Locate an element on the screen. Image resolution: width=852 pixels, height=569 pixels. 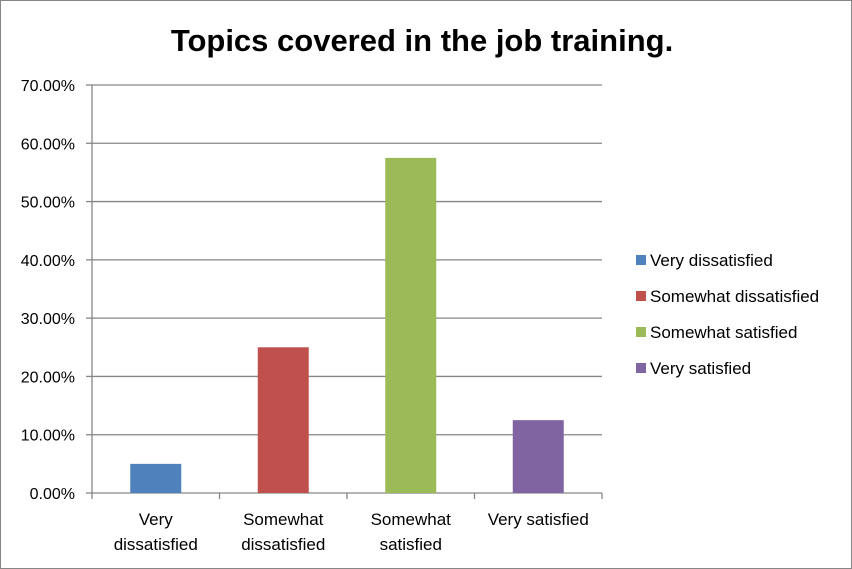
legend-label: Very satisfied is located at coordinates (700, 368).